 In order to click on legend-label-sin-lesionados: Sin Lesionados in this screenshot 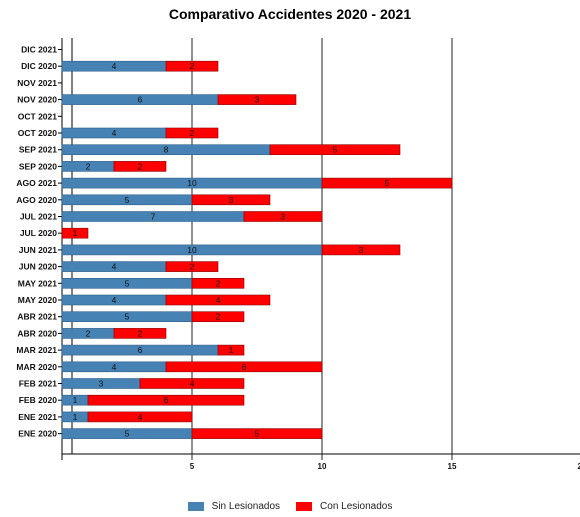, I will do `click(246, 506)`.